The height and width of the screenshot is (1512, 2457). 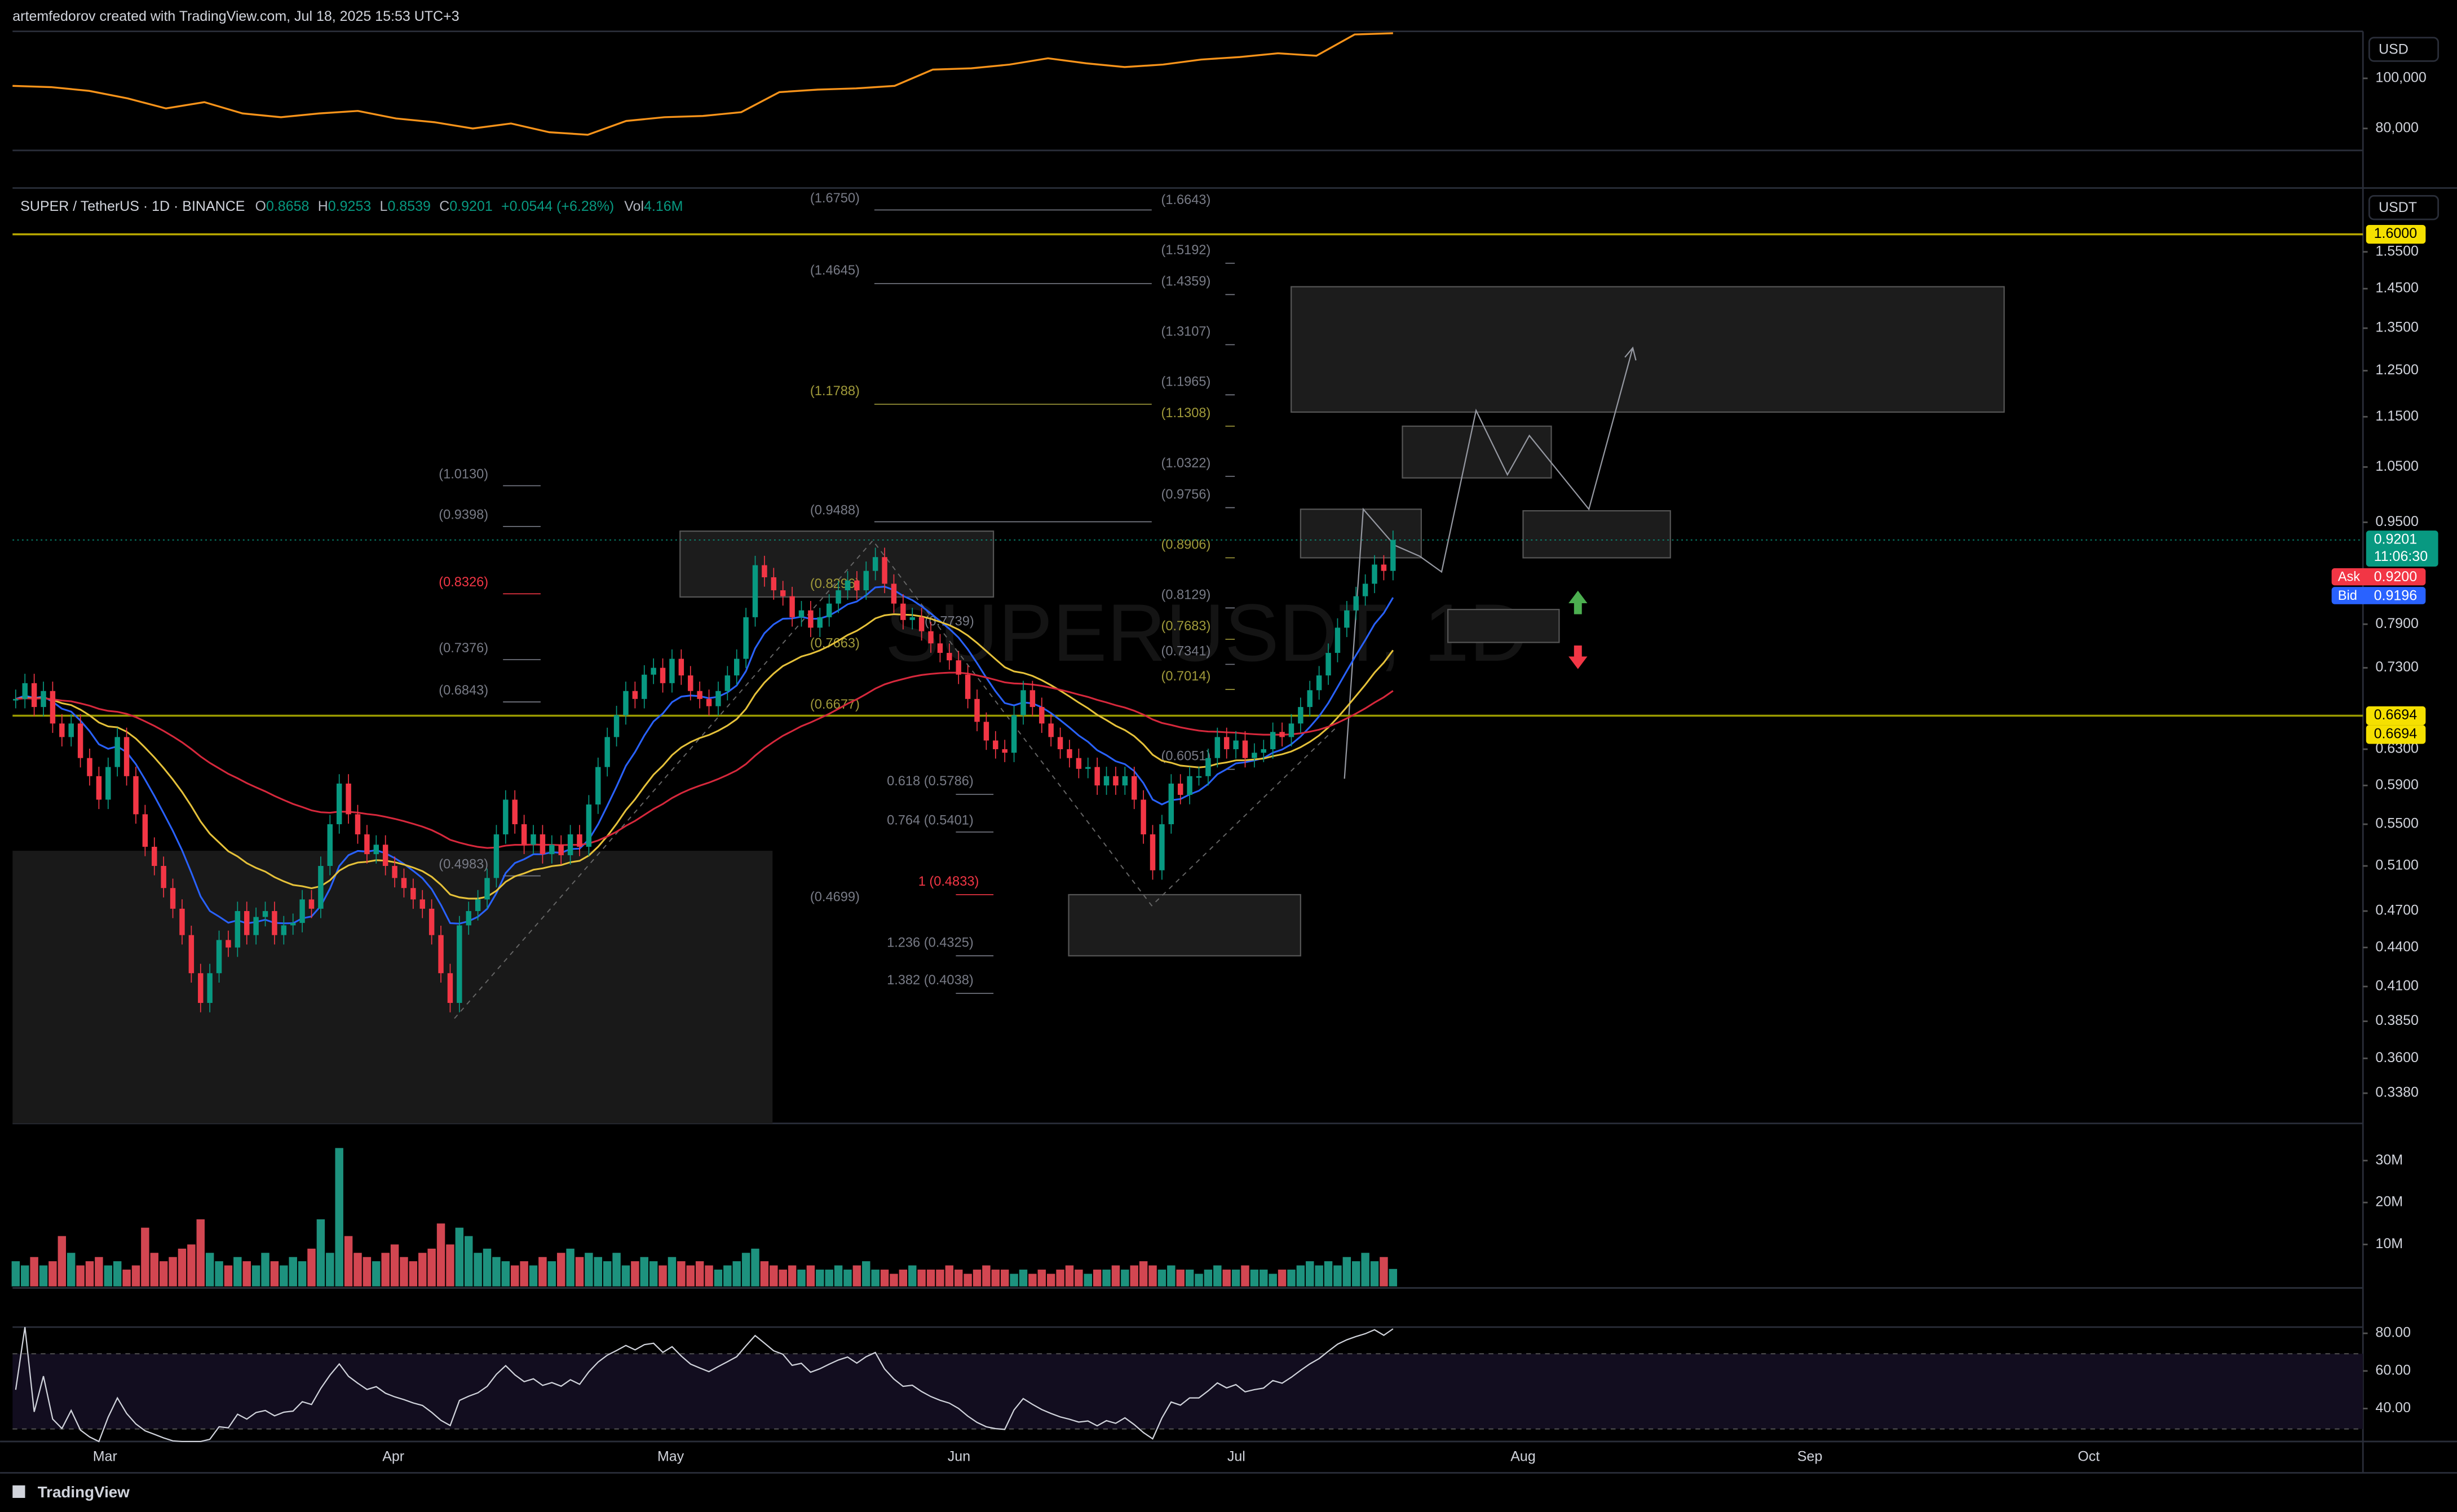 I want to click on y-tick-label: 0.3380, so click(x=2396, y=1092).